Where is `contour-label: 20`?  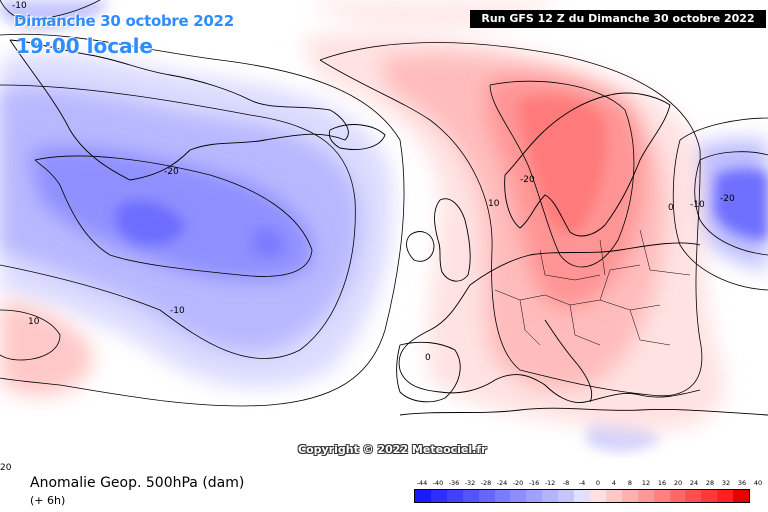
contour-label: 20 is located at coordinates (6, 466).